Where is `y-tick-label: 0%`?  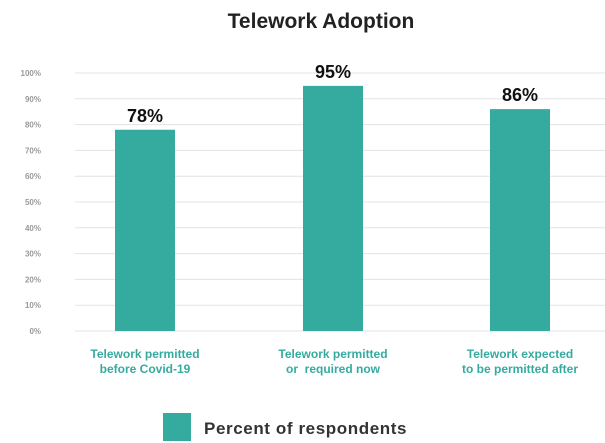 y-tick-label: 0% is located at coordinates (35, 331).